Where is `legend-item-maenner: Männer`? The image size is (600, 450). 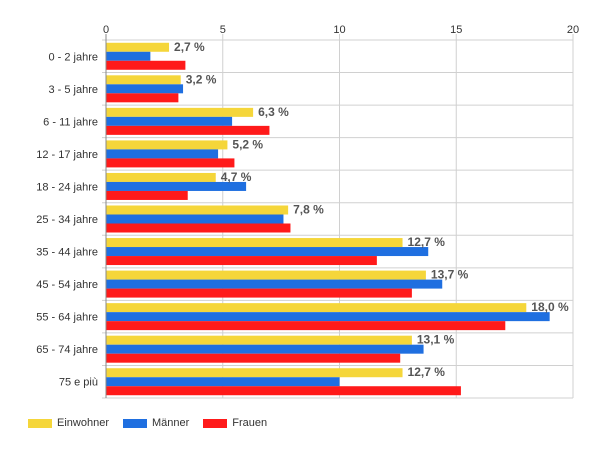
legend-item-maenner: Männer is located at coordinates (156, 423).